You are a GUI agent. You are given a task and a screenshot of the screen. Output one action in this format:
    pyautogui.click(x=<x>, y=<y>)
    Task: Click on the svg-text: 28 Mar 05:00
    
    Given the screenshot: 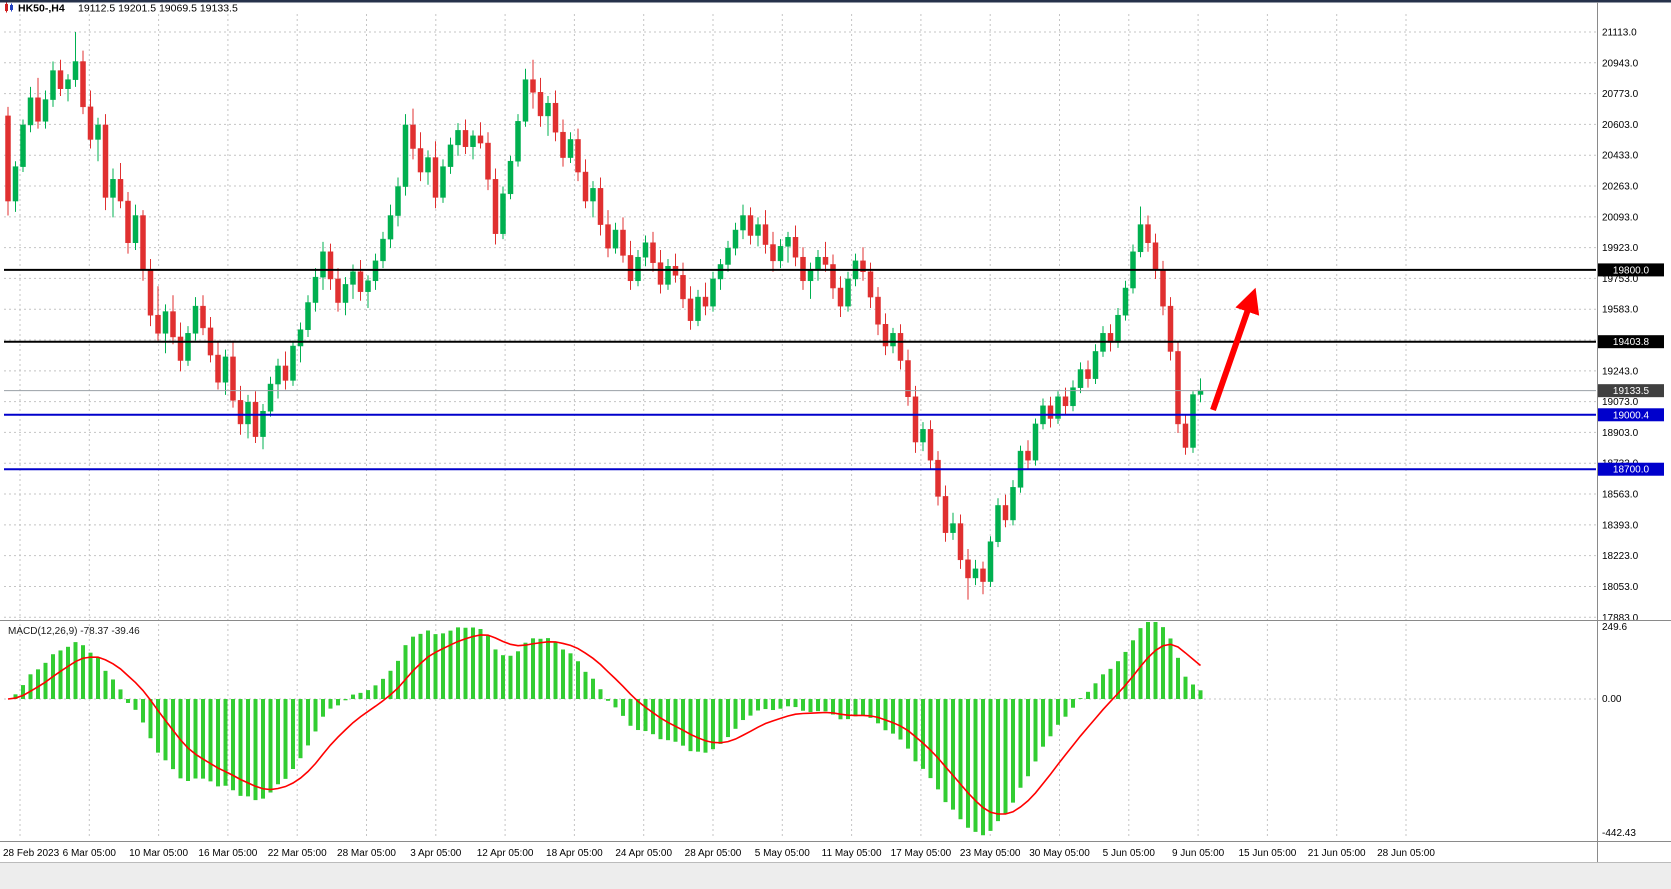 What is the action you would take?
    pyautogui.click(x=366, y=853)
    